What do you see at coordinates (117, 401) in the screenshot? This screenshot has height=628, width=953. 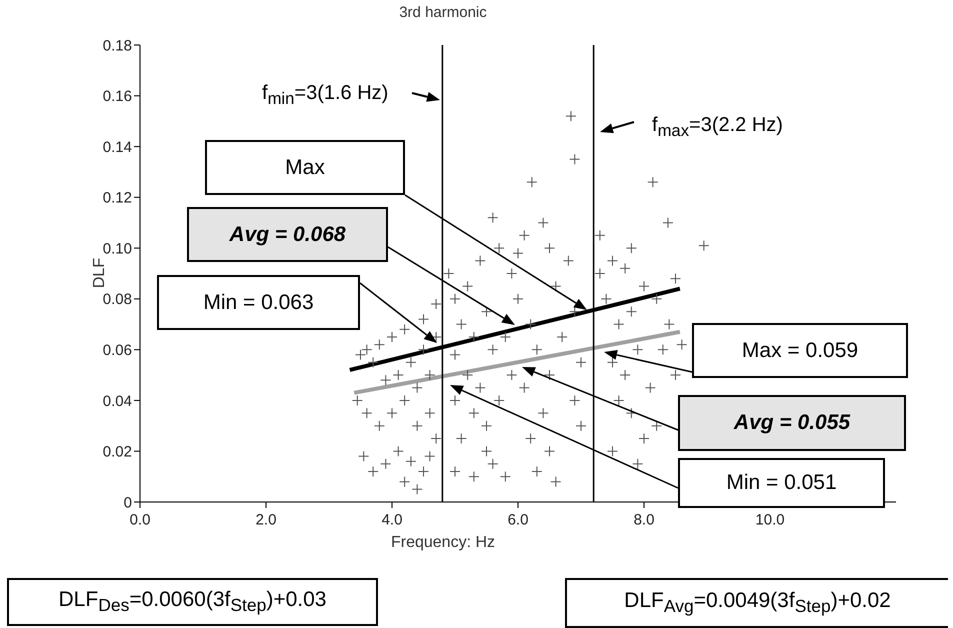 I see `y-tick-label: 0.04` at bounding box center [117, 401].